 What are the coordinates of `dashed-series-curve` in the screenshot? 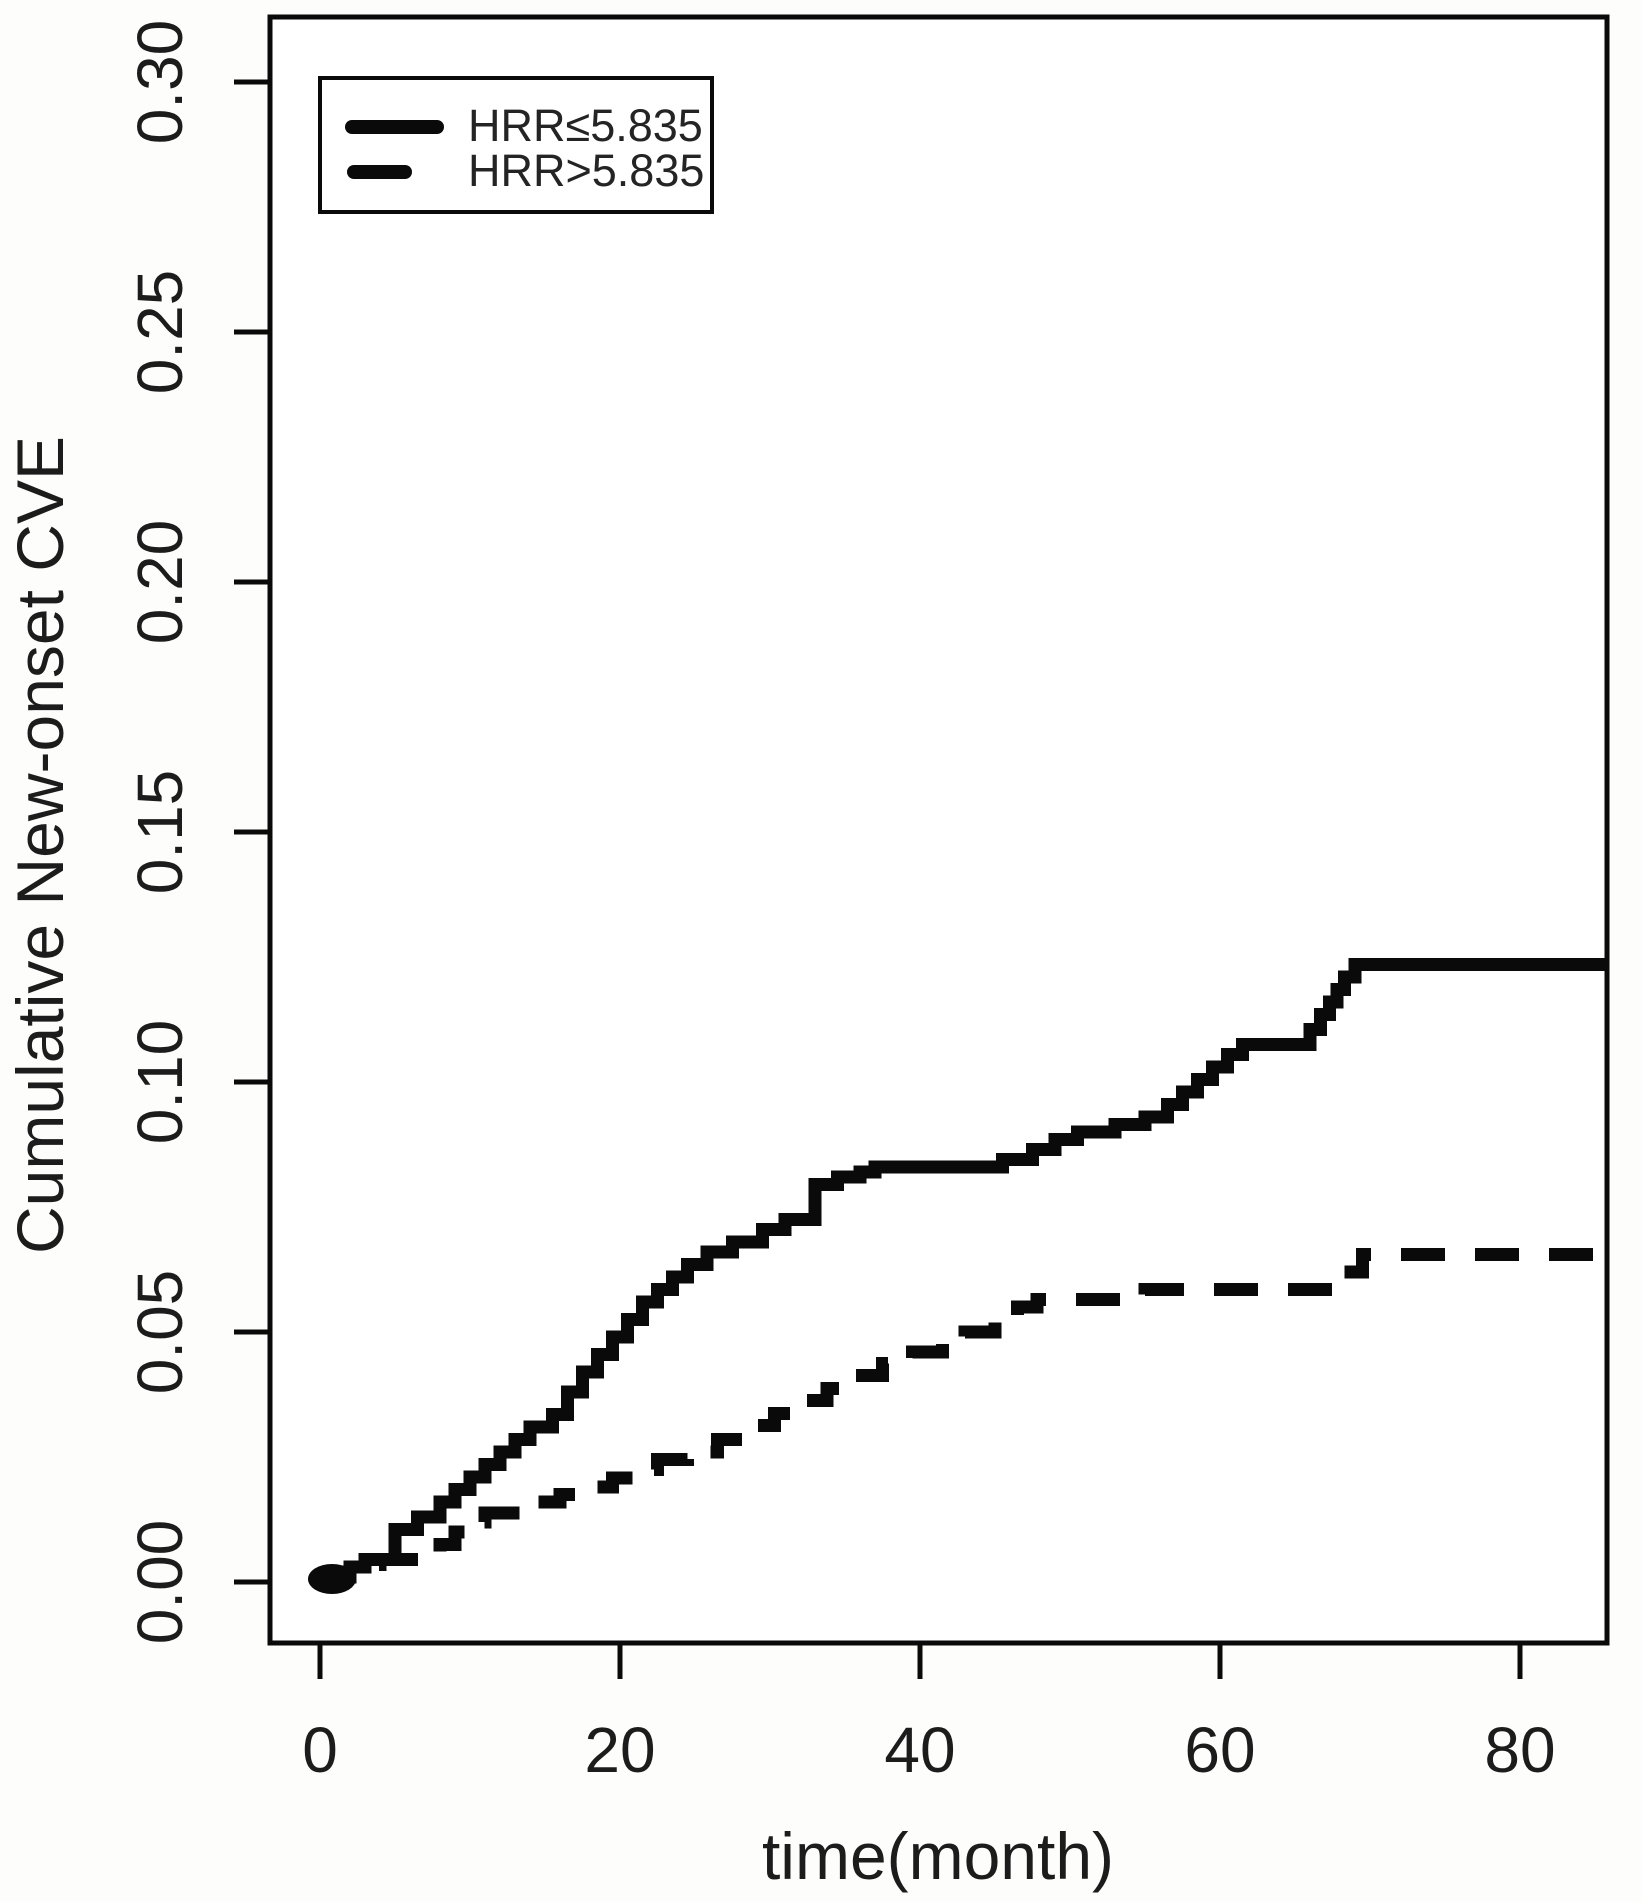 It's located at (963, 1417).